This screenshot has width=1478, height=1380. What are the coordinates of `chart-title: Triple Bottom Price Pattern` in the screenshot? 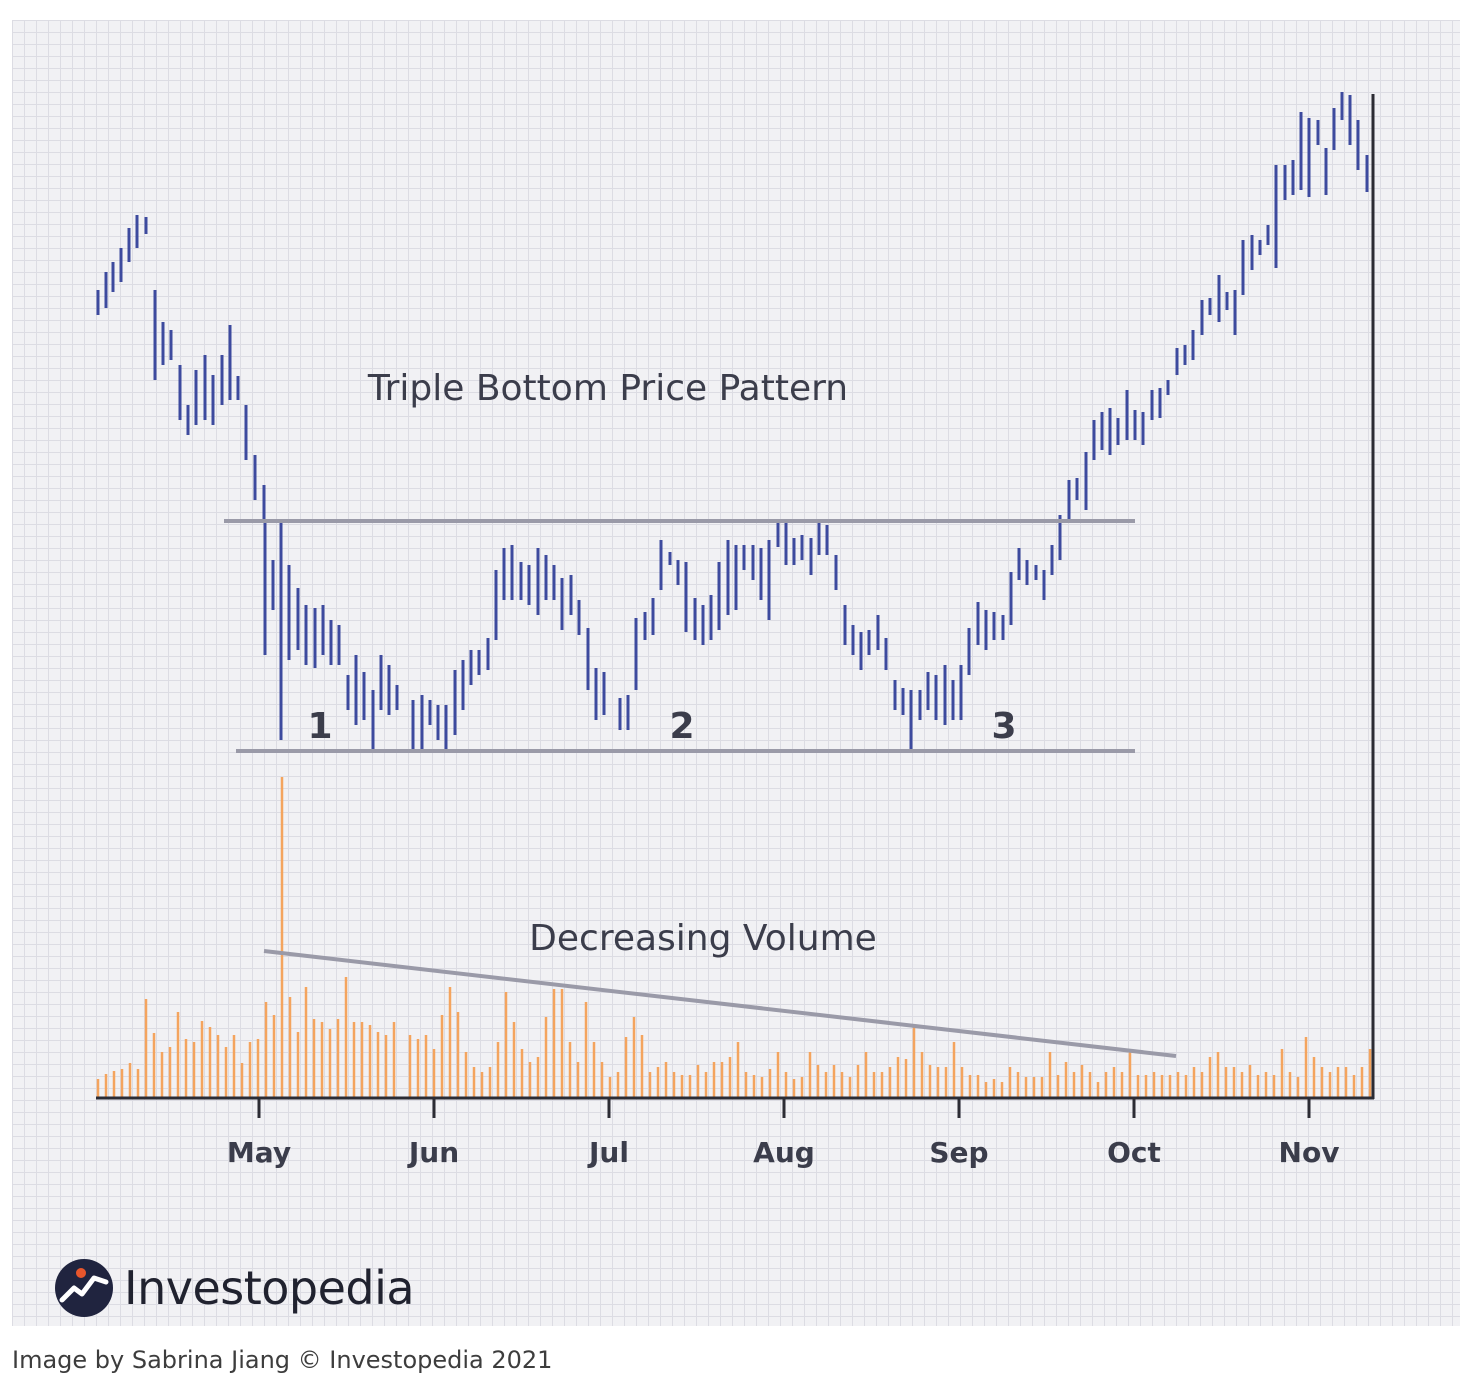 It's located at (607, 388).